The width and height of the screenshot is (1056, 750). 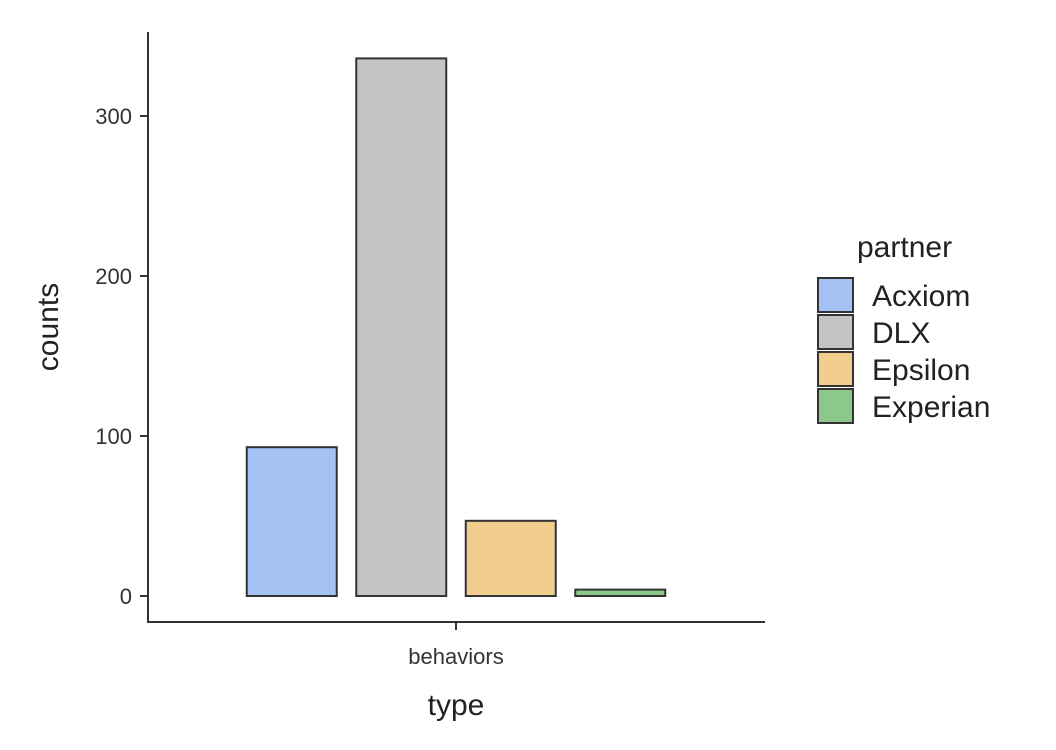 I want to click on legend-label-dlx: DLX, so click(x=901, y=333).